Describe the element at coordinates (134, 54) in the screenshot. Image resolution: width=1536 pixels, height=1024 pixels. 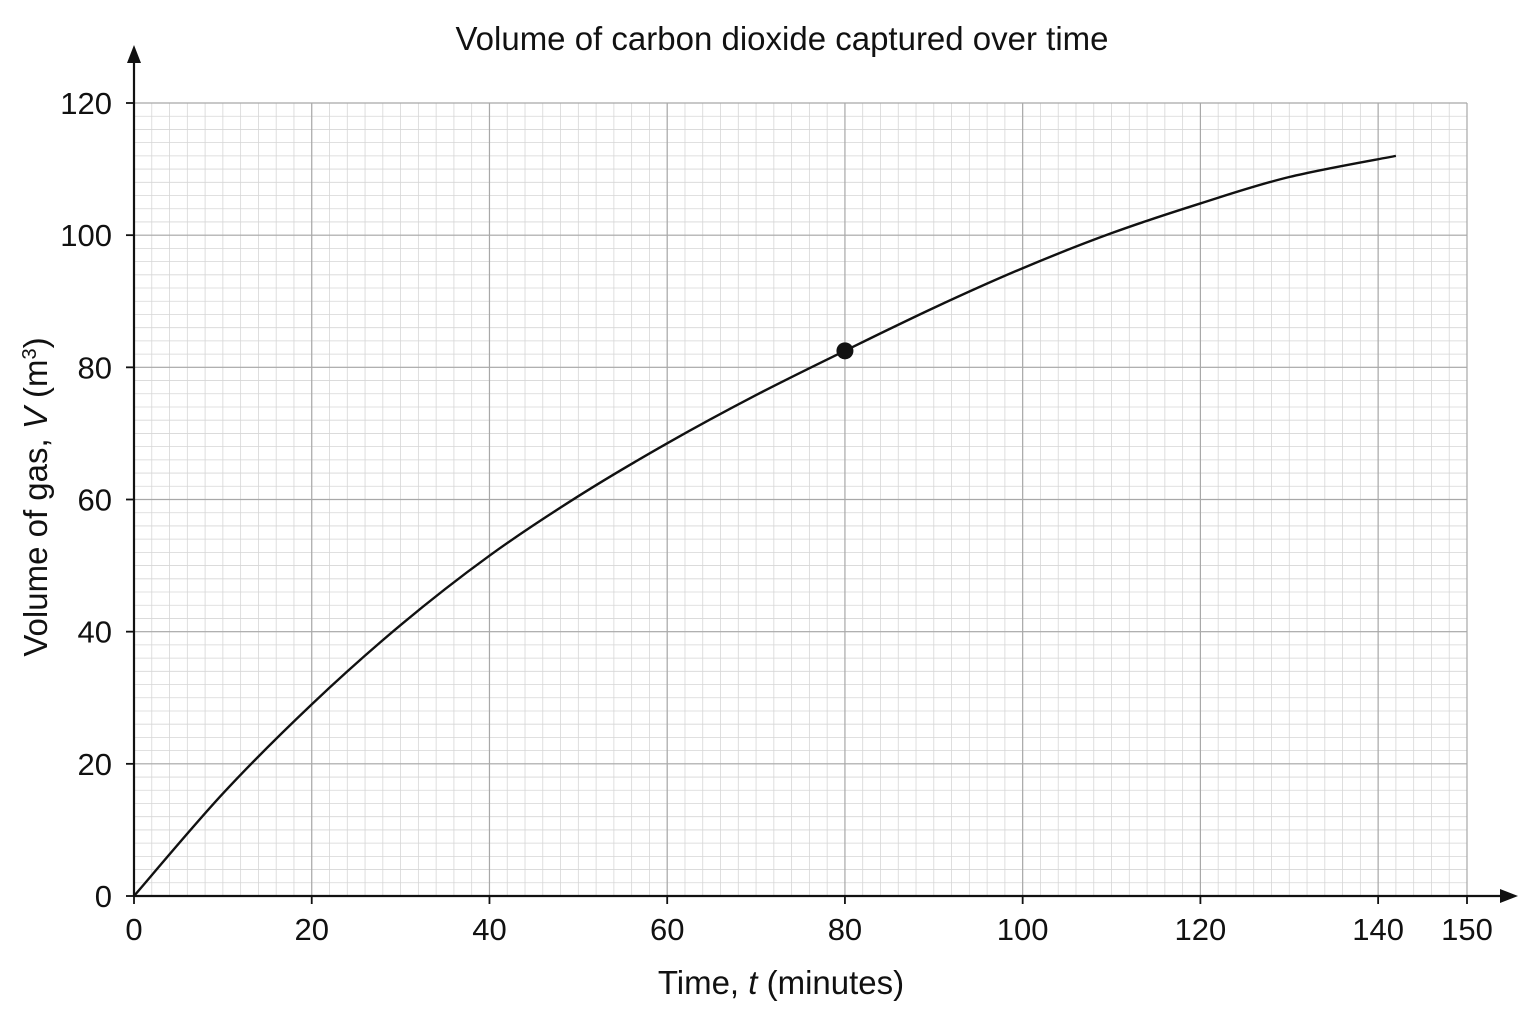
I see `y-axis-arrow-icon` at that location.